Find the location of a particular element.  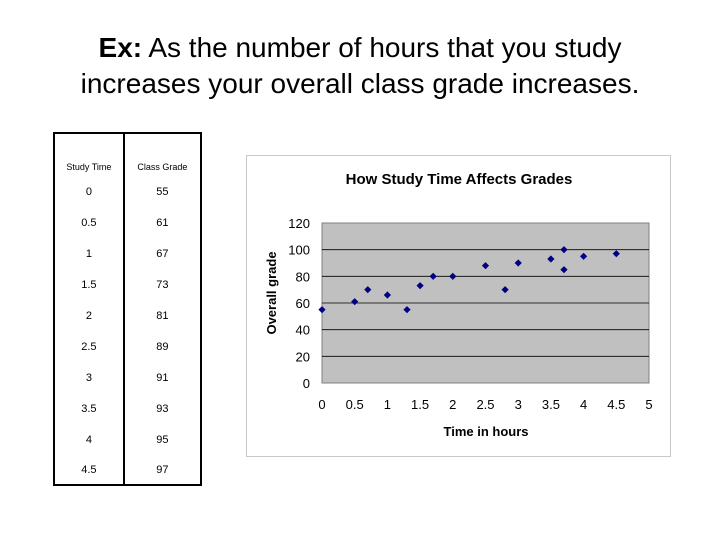

x-tick-label: 2 is located at coordinates (452, 404).